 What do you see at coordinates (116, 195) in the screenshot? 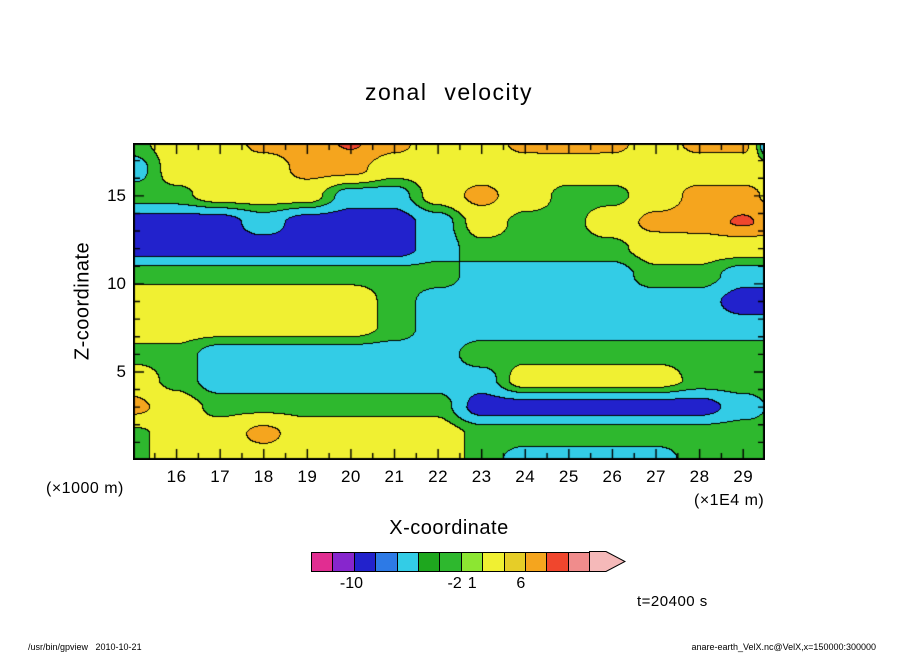
I see `z-tick-label: 15` at bounding box center [116, 195].